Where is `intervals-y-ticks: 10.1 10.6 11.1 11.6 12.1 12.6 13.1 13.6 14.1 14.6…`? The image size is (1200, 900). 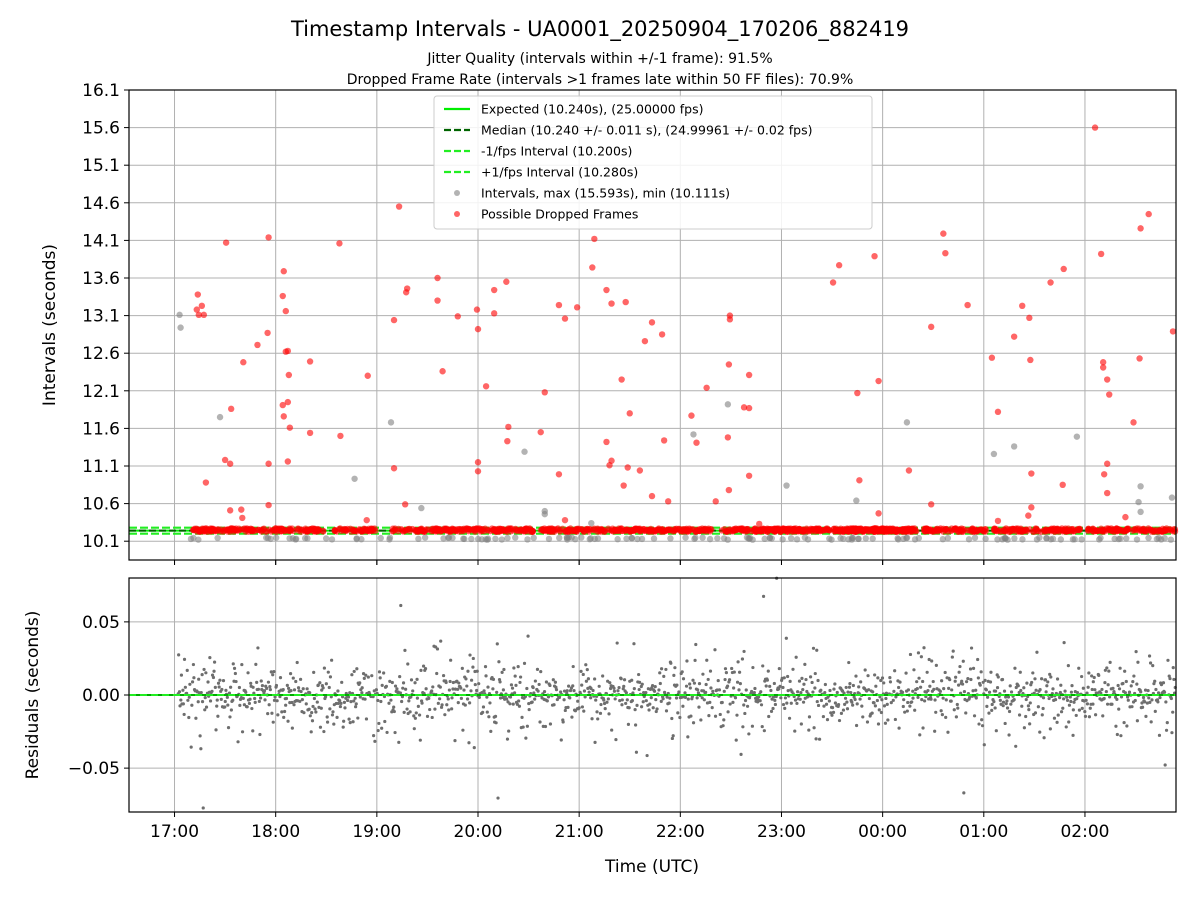
intervals-y-ticks: 10.1 10.6 11.1 11.6 12.1 12.6 13.1 13.6 14.1 14.6… is located at coordinates (105, 316).